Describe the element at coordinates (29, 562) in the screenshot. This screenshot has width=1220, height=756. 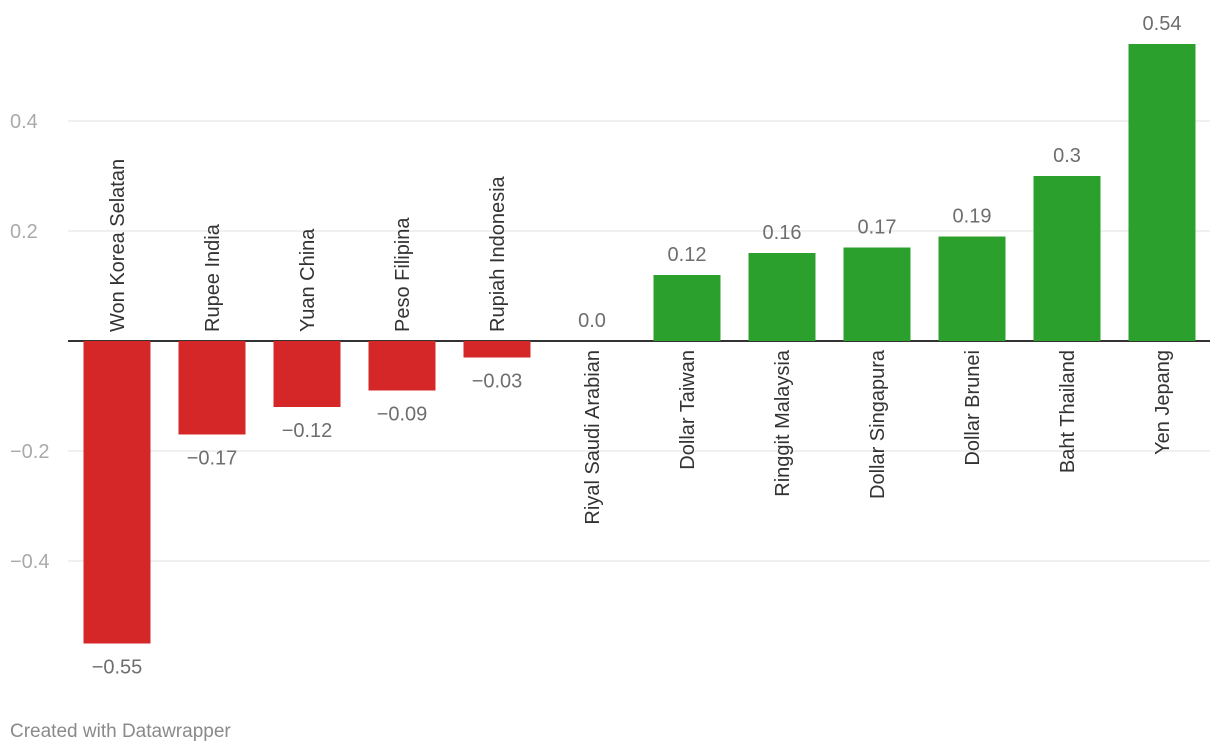
I see `y-tick-label: −0.4` at that location.